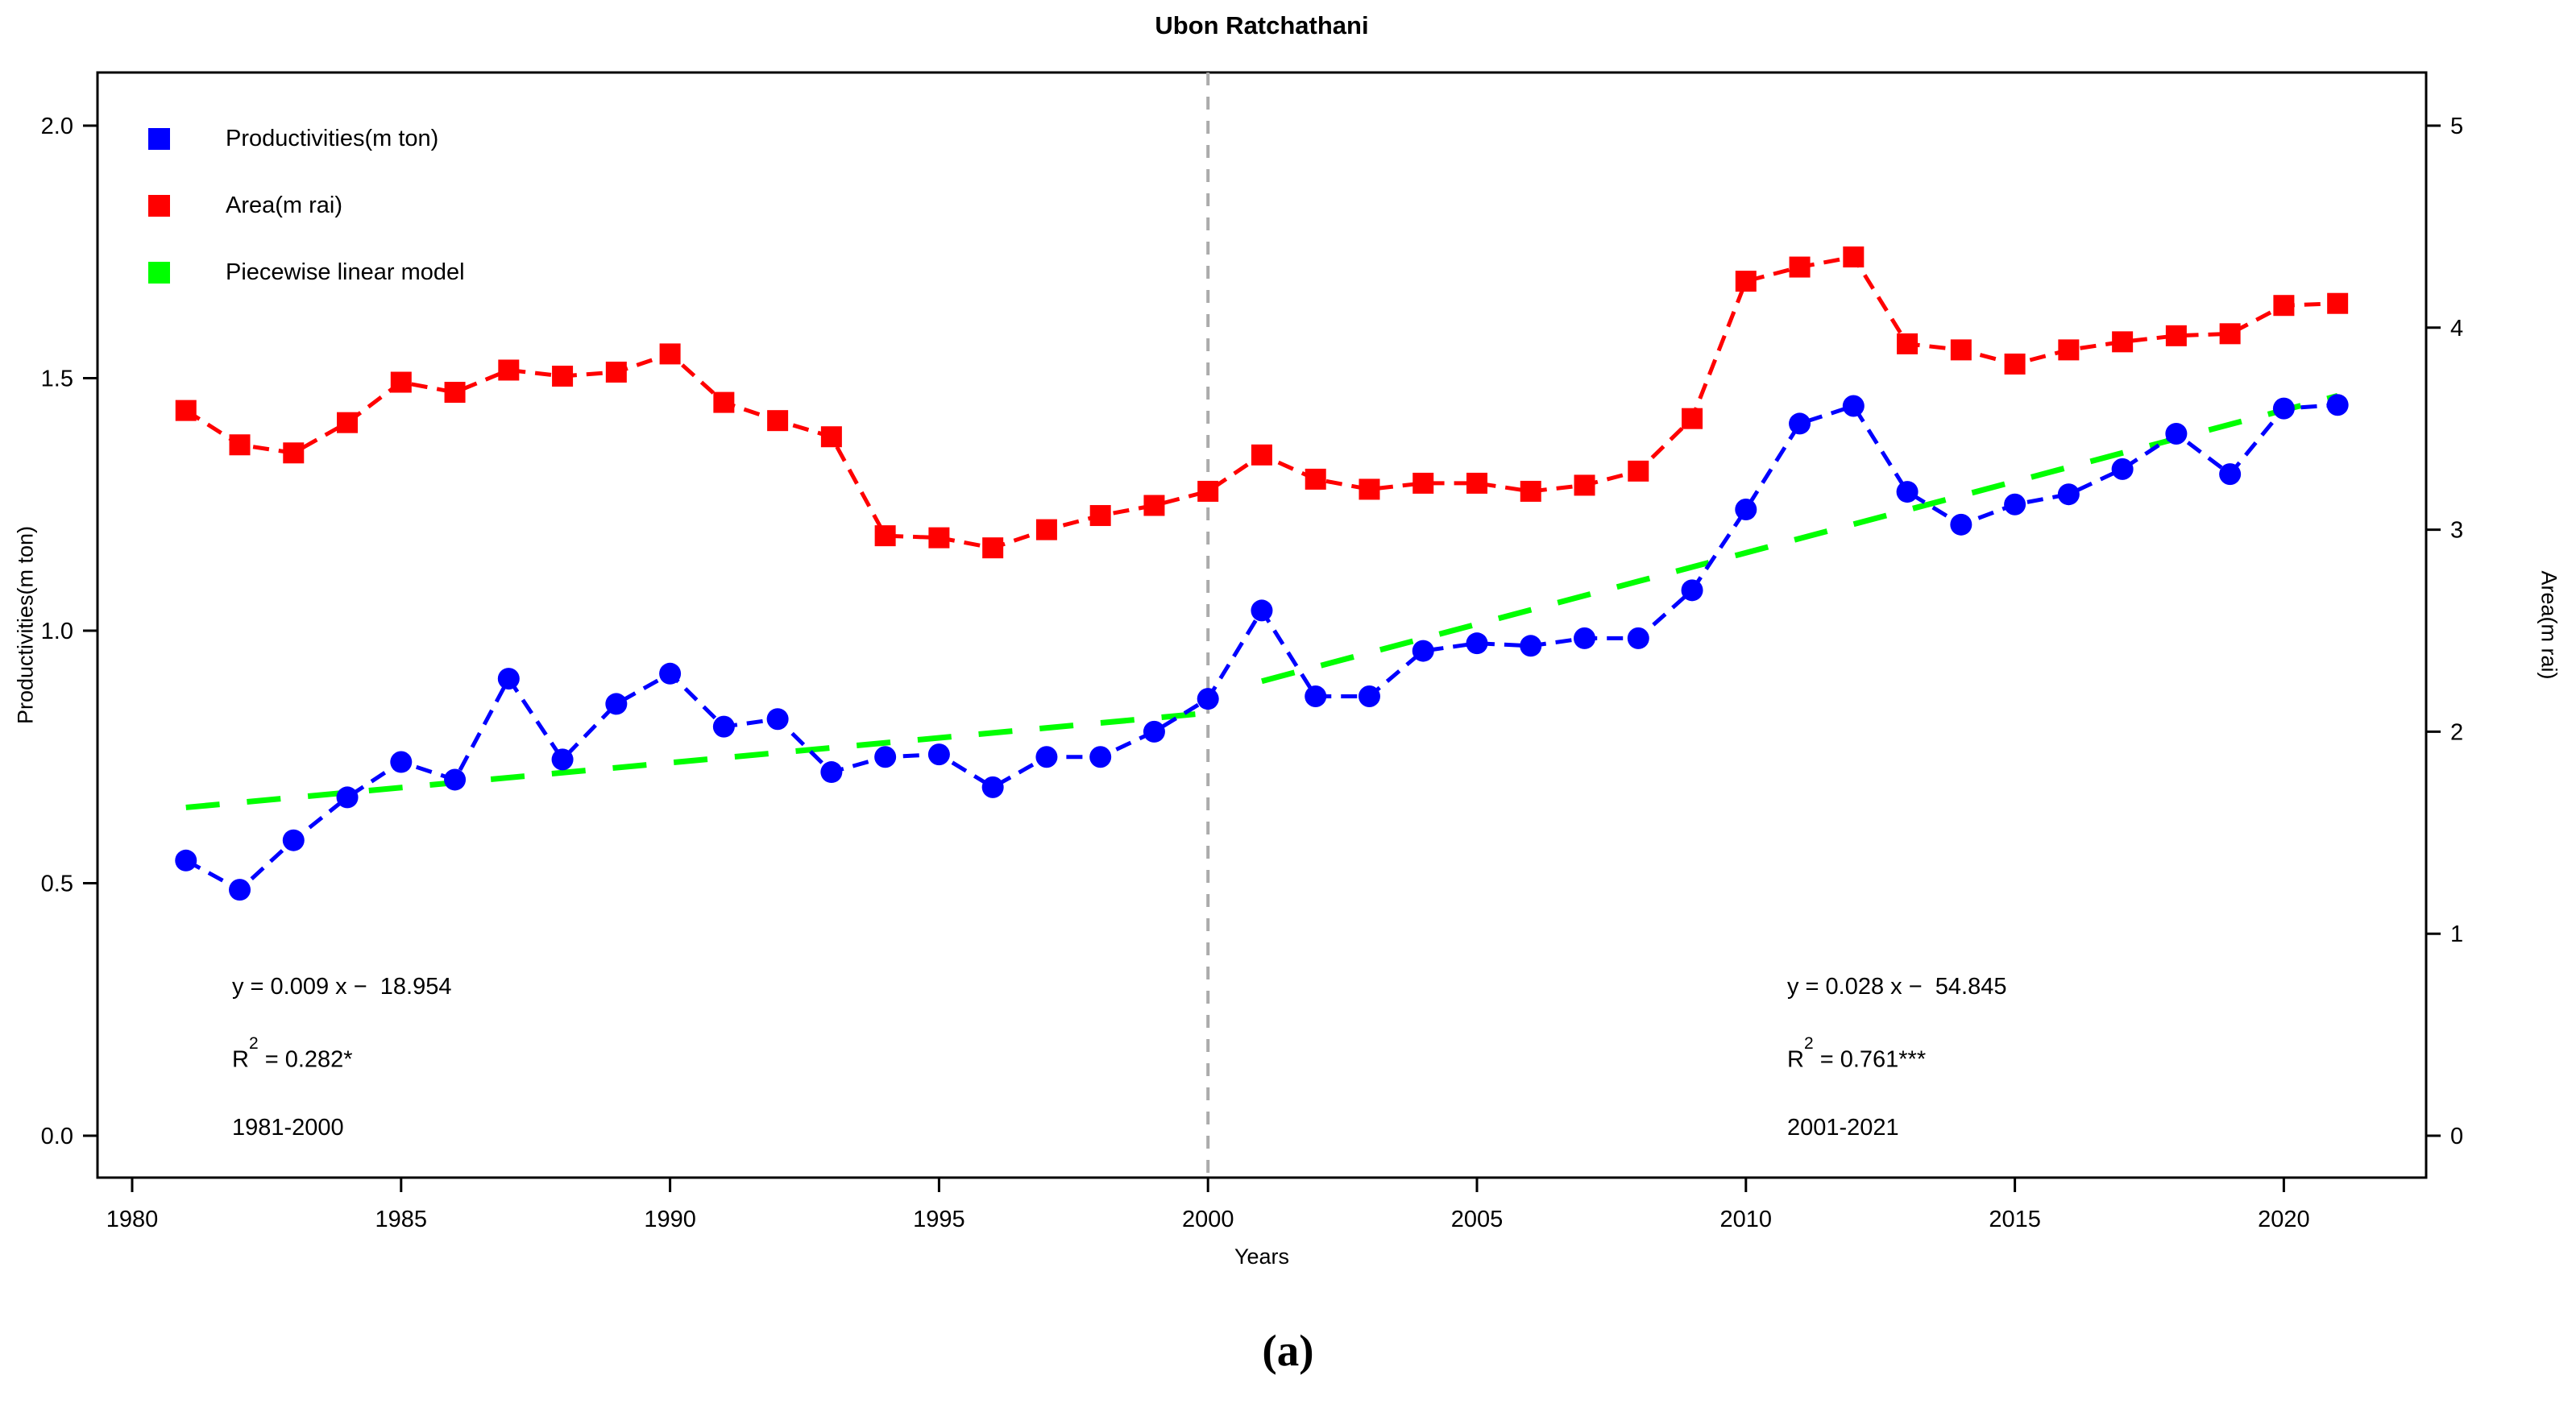 The height and width of the screenshot is (1412, 2576). I want to click on area-point-1997, so click(1046, 529).